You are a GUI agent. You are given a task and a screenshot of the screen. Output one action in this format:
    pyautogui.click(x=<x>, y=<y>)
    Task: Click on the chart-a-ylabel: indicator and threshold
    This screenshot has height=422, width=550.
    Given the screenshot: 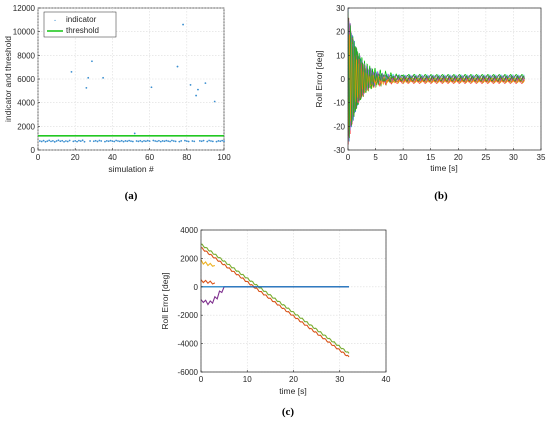 What is the action you would take?
    pyautogui.click(x=8, y=79)
    